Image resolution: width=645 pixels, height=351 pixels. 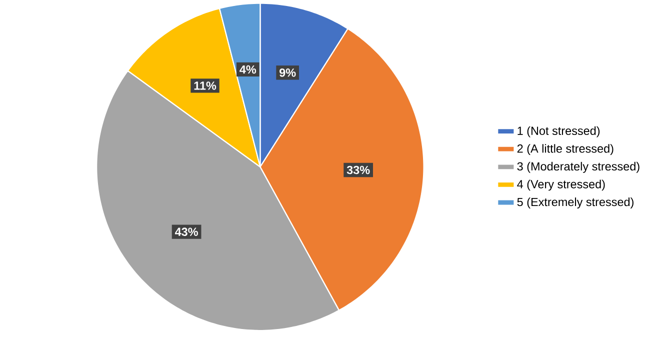 What do you see at coordinates (205, 85) in the screenshot?
I see `data-label: 11%` at bounding box center [205, 85].